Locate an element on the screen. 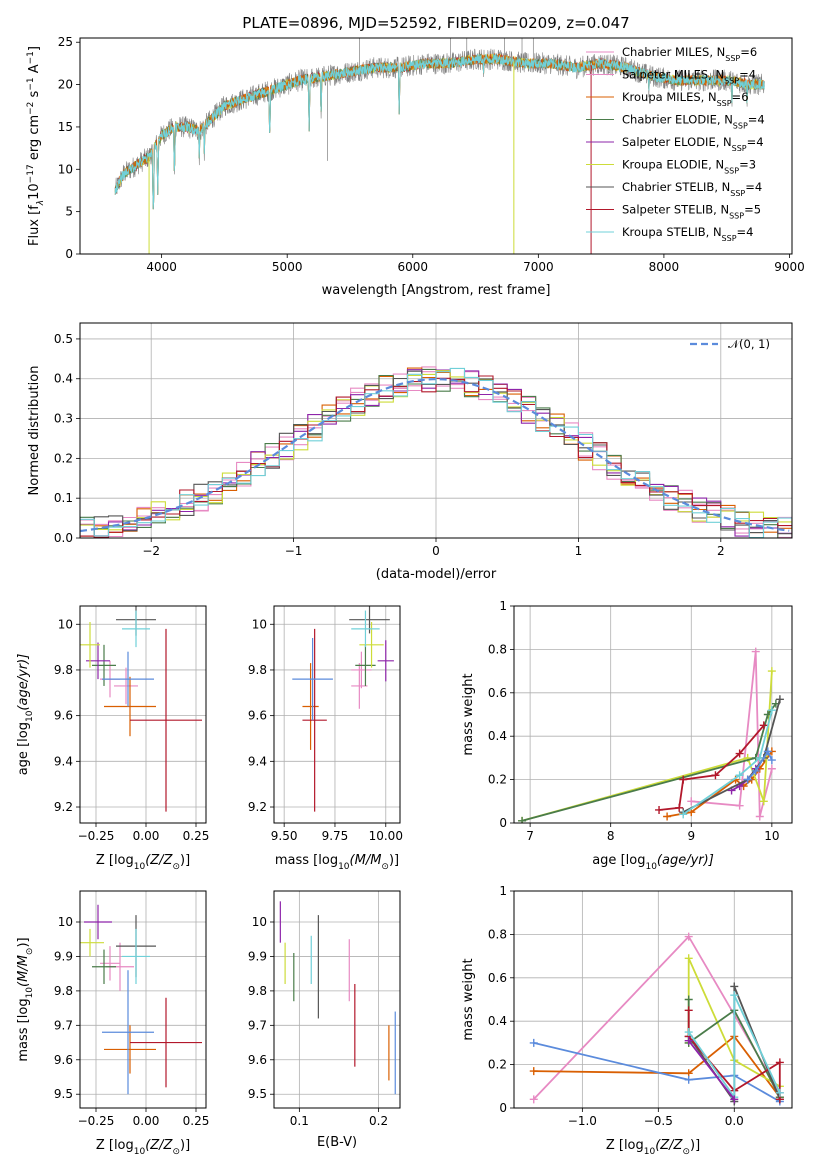 The image size is (819, 1170). y-axis-label-part: −1 is located at coordinates (31, 83).